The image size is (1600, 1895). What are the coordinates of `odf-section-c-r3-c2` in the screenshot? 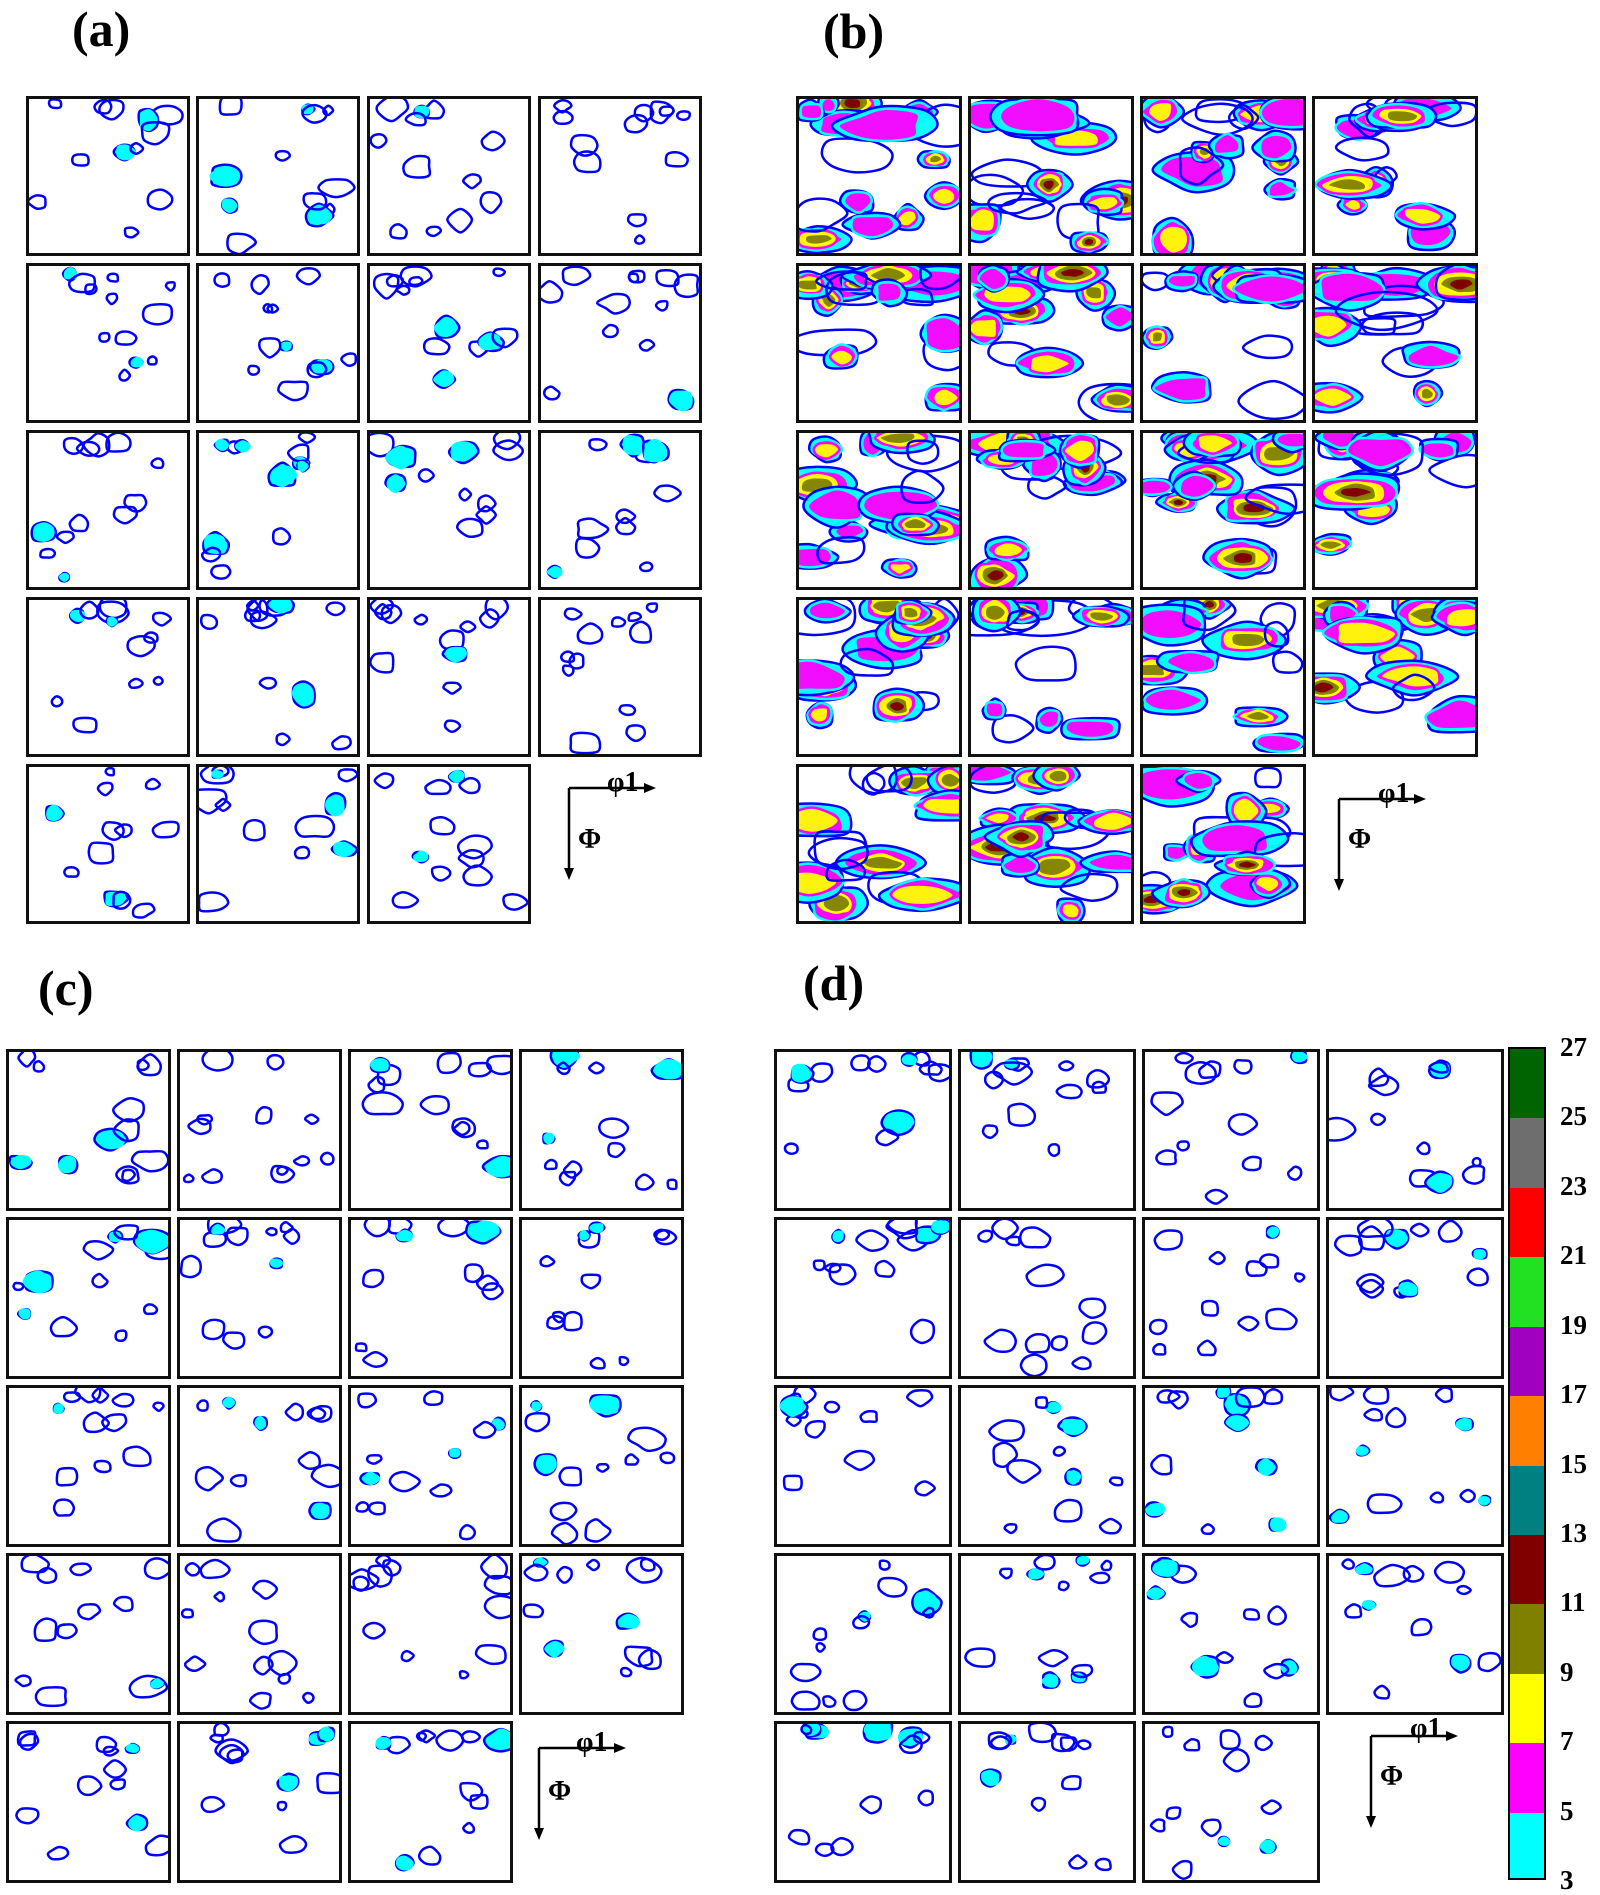 It's located at (259, 1466).